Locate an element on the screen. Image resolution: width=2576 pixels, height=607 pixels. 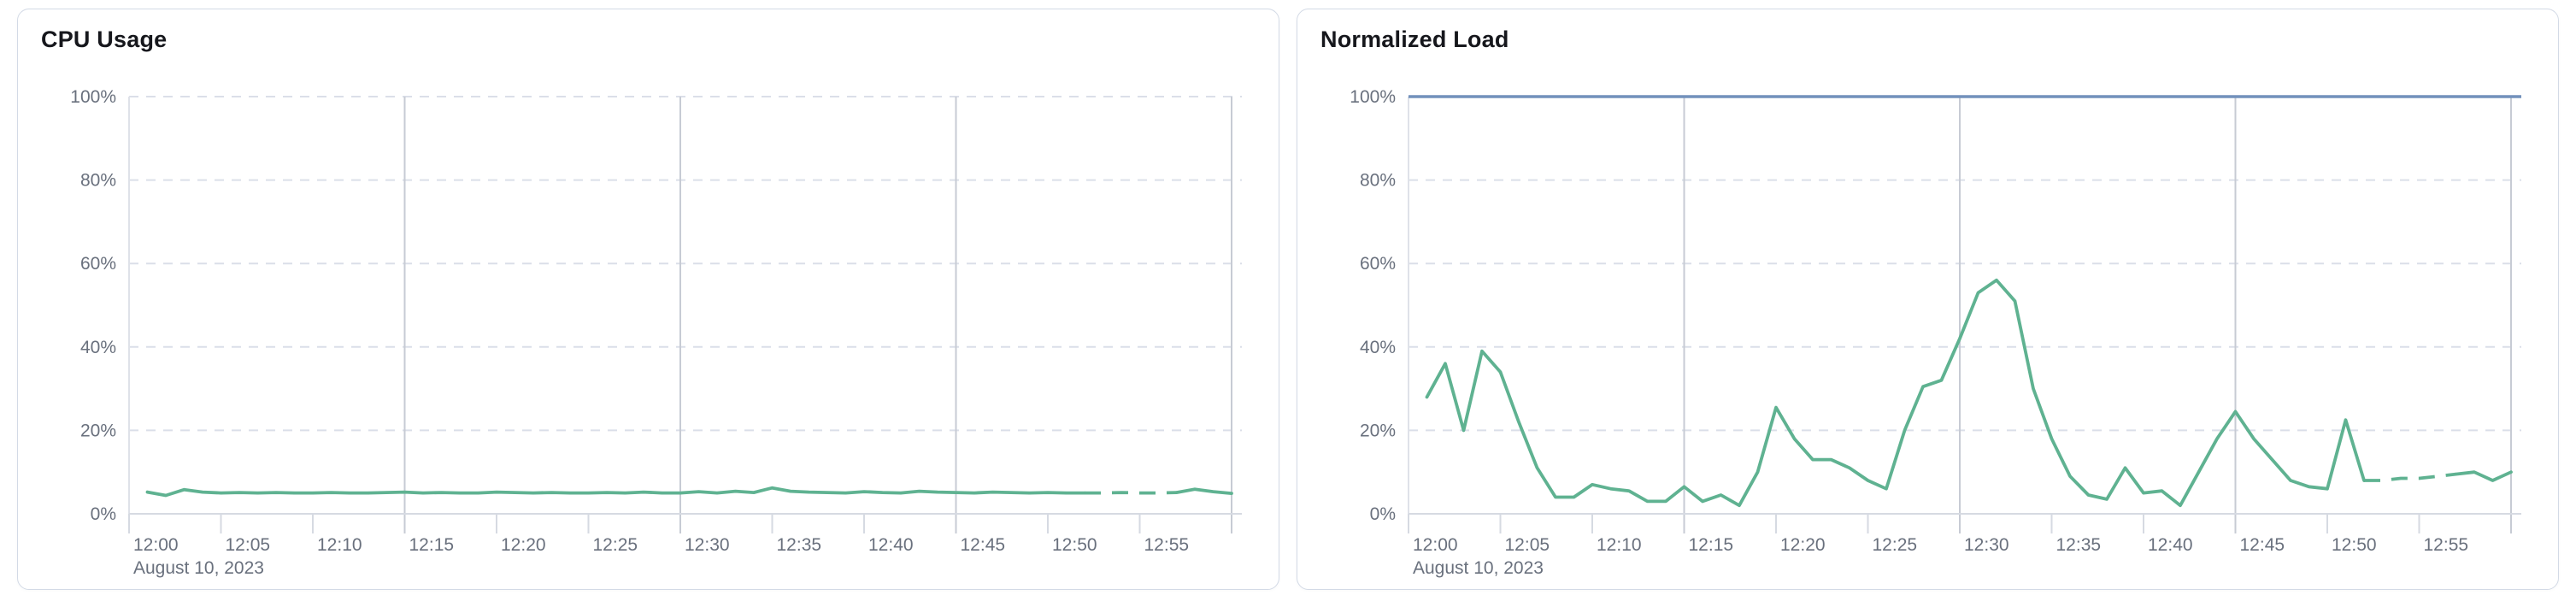
normalized-load-line-dashed is located at coordinates (2410, 477).